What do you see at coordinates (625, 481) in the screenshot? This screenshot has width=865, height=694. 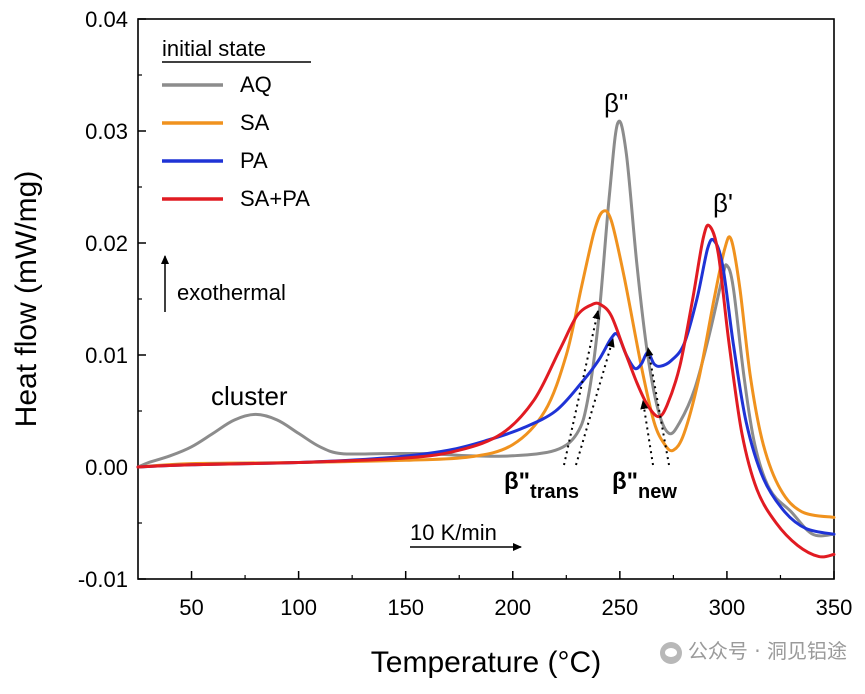 I see `beta-new-main: β"` at bounding box center [625, 481].